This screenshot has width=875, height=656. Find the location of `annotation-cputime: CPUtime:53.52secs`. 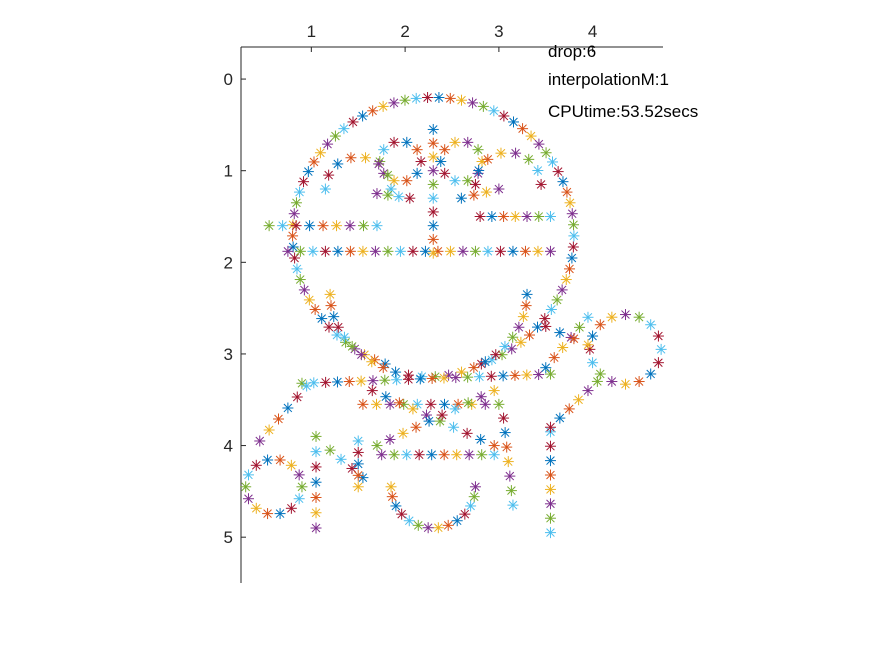

annotation-cputime: CPUtime:53.52secs is located at coordinates (623, 111).